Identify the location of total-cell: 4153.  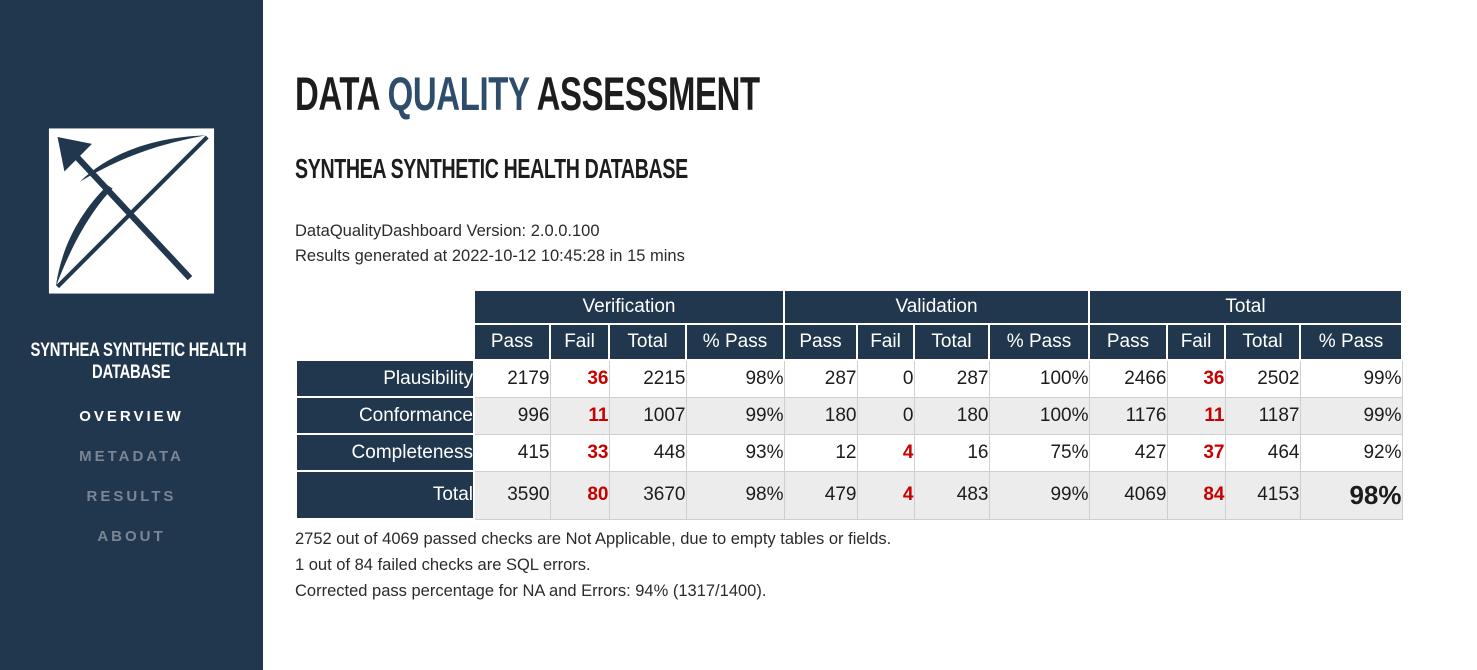
(1262, 495).